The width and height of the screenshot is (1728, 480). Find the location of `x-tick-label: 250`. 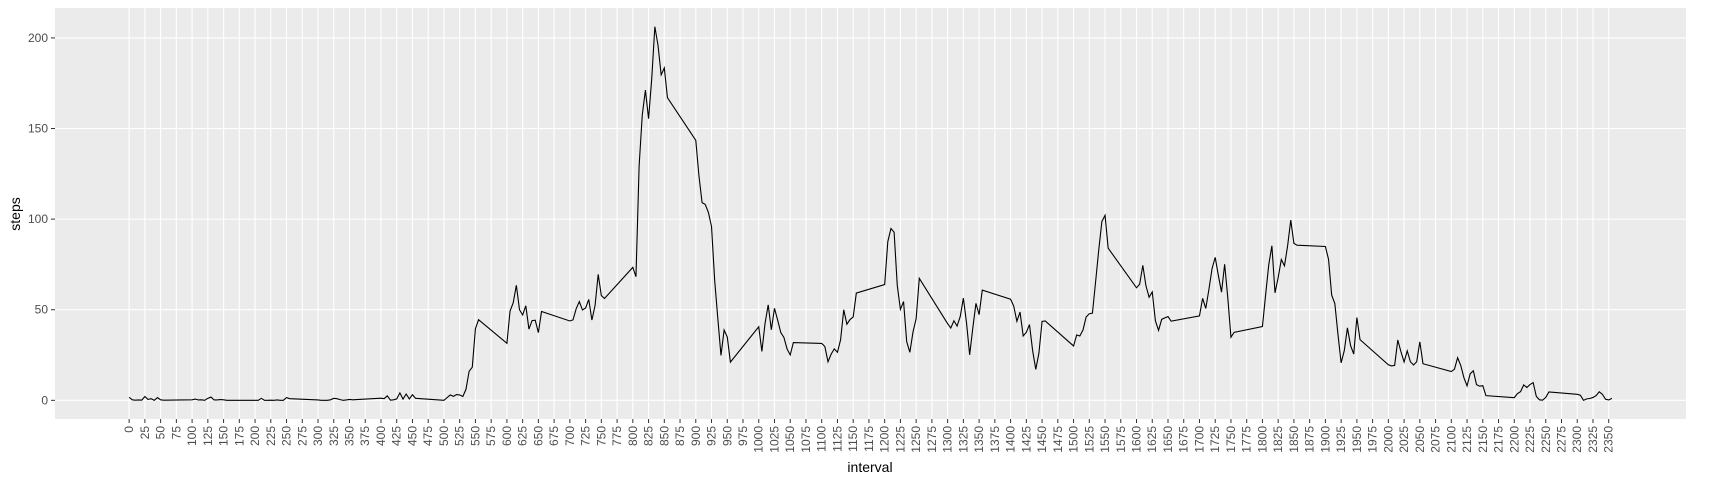

x-tick-label: 250 is located at coordinates (287, 436).